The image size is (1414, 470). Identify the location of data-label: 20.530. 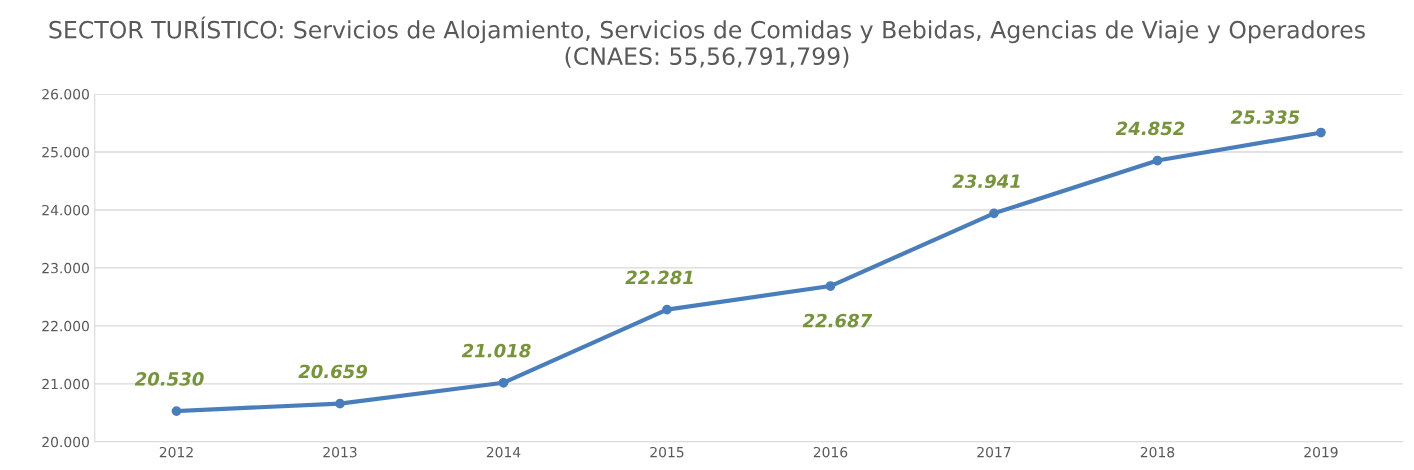
(169, 379).